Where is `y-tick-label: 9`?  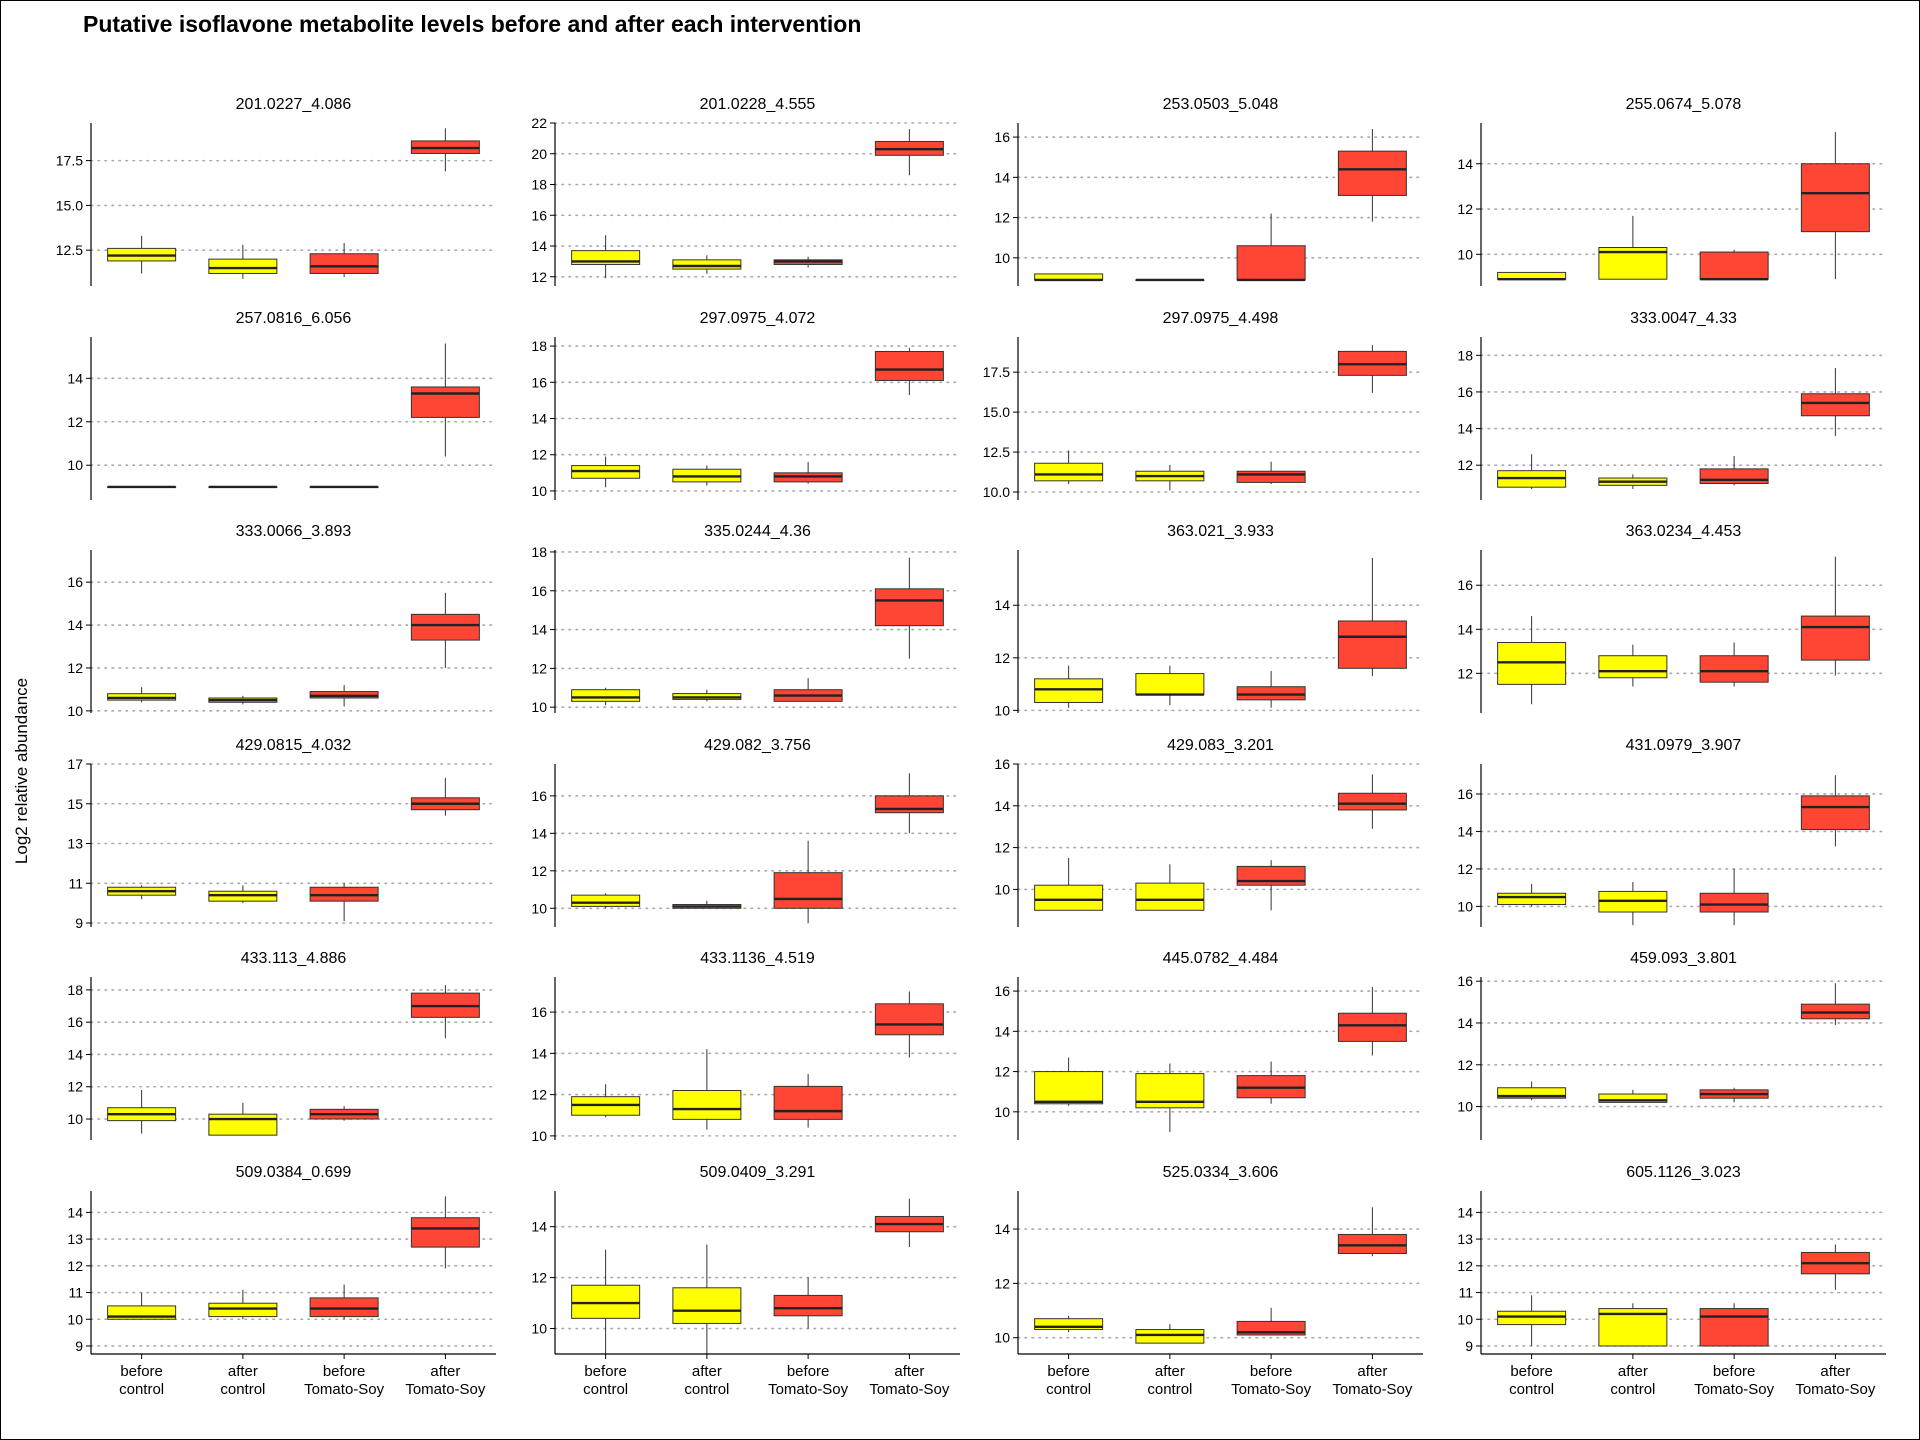 y-tick-label: 9 is located at coordinates (79, 923).